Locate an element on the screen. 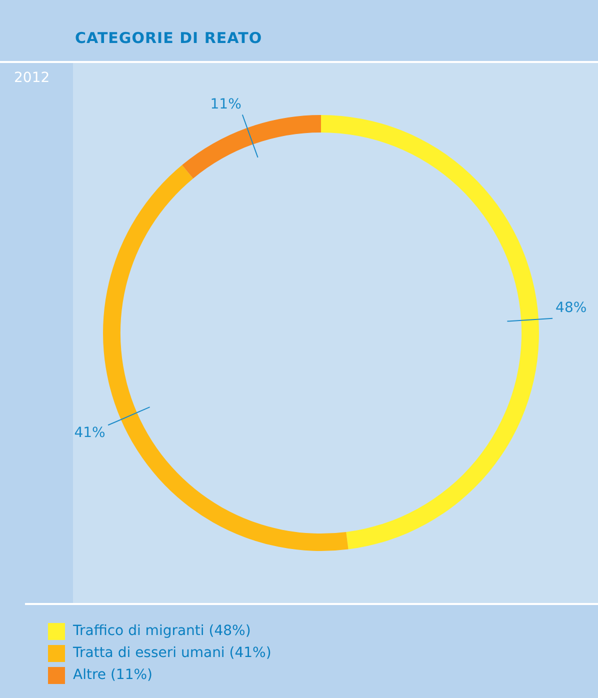  data-label: 41% is located at coordinates (90, 432).